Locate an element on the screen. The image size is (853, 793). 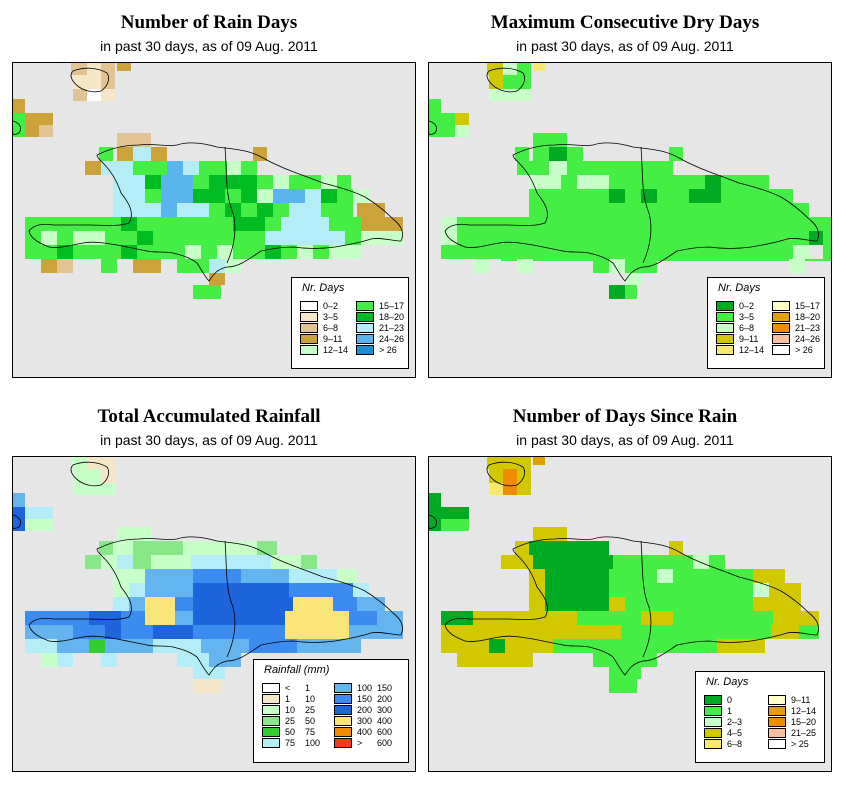
legend-title: Rainfall (mm) is located at coordinates (297, 670).